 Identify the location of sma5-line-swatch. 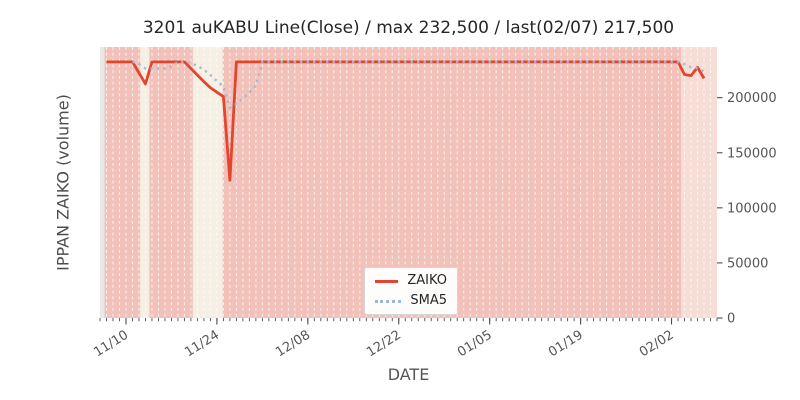
(388, 301).